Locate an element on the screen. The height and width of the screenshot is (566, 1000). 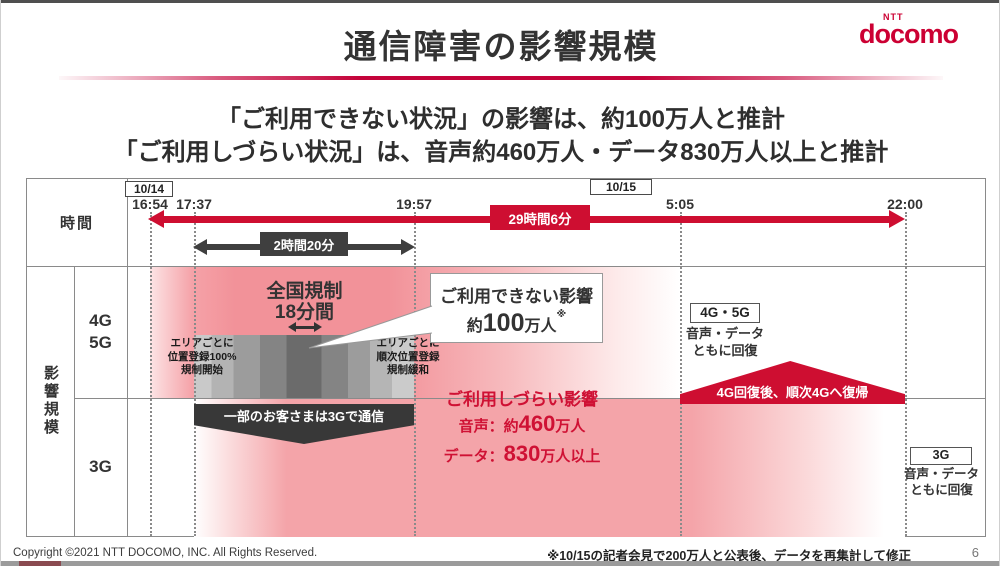
date-box-10-15: 10/15 is located at coordinates (621, 187).